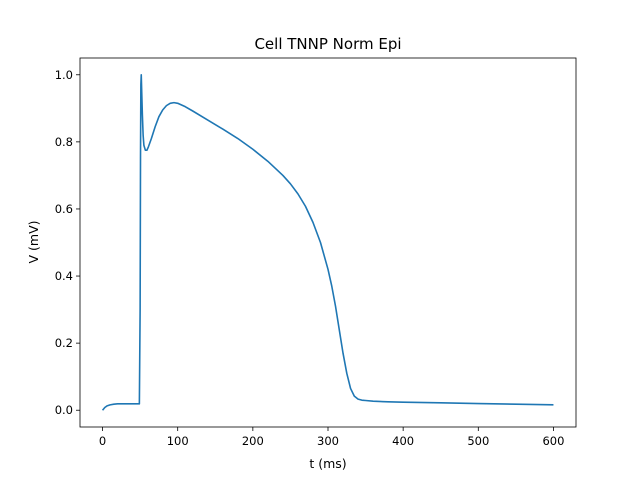 The height and width of the screenshot is (480, 640). I want to click on x-tick-label: 600, so click(553, 441).